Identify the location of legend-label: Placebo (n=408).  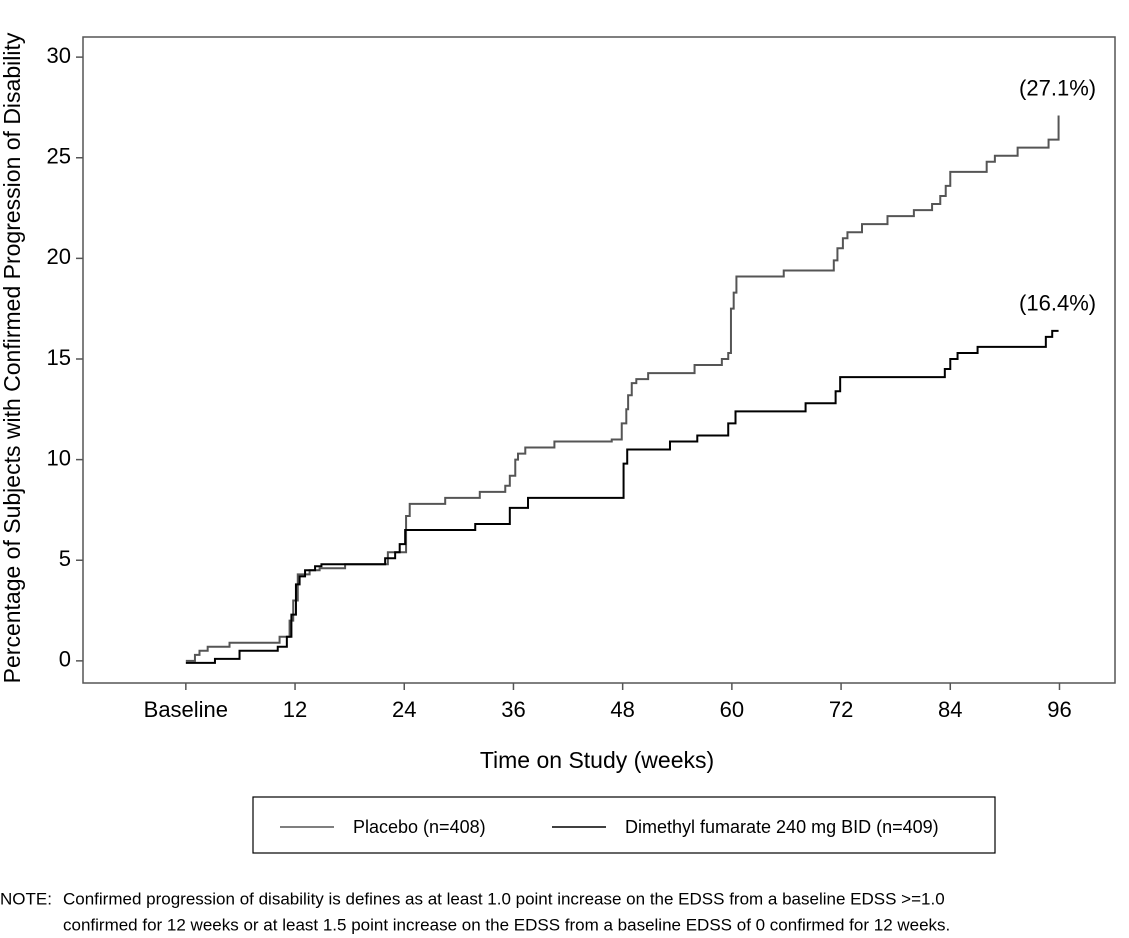
(419, 827).